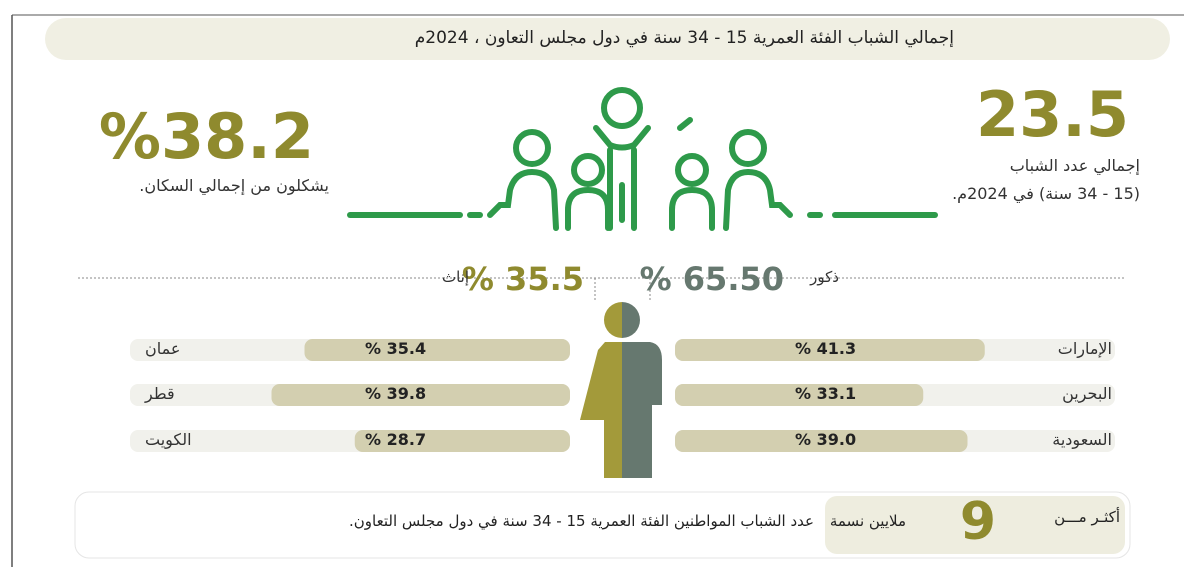  Describe the element at coordinates (1082, 439) in the screenshot. I see `country-name: السعودية` at that location.